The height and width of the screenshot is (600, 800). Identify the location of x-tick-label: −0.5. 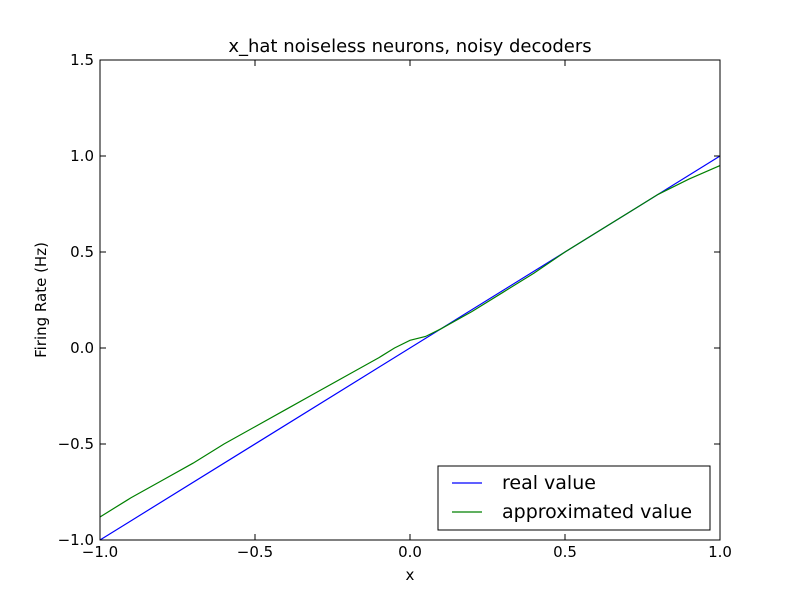
(255, 552).